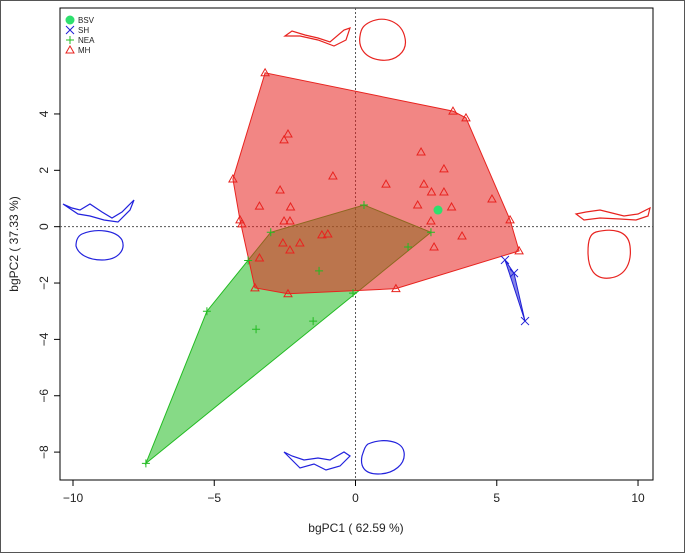 Image resolution: width=685 pixels, height=553 pixels. What do you see at coordinates (214, 498) in the screenshot?
I see `x-tick-label: −5` at bounding box center [214, 498].